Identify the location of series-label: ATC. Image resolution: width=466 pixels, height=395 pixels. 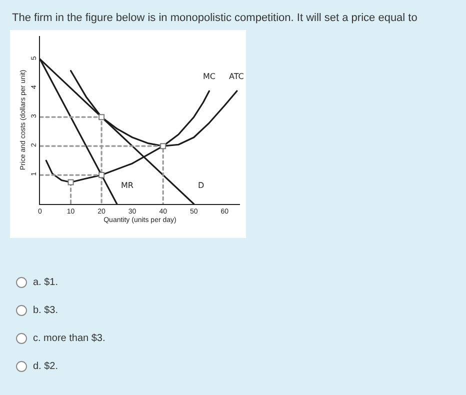
(236, 76).